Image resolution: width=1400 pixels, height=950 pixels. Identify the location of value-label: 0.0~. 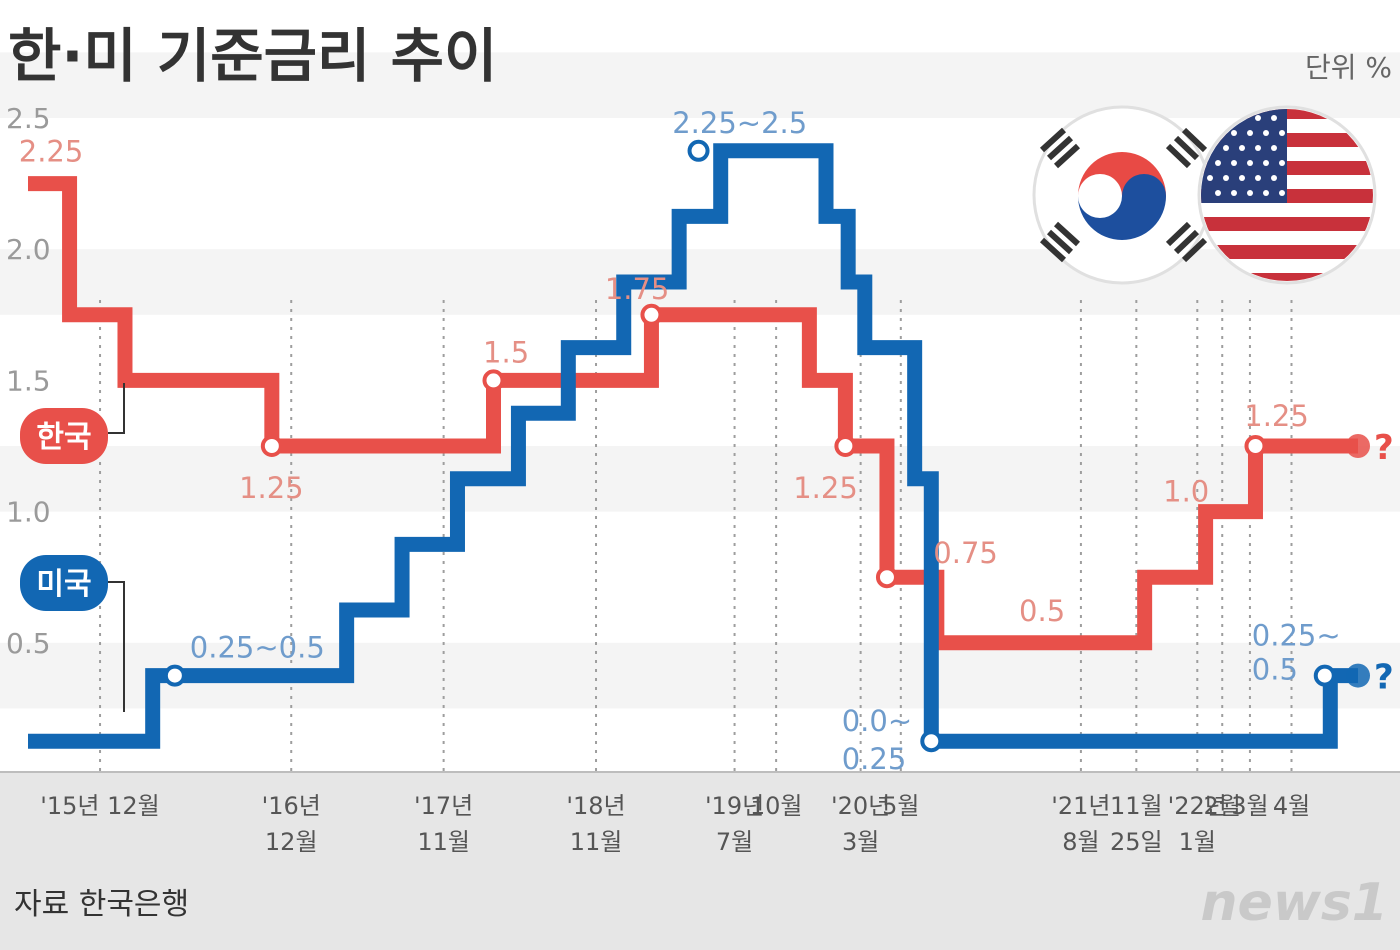
(877, 721).